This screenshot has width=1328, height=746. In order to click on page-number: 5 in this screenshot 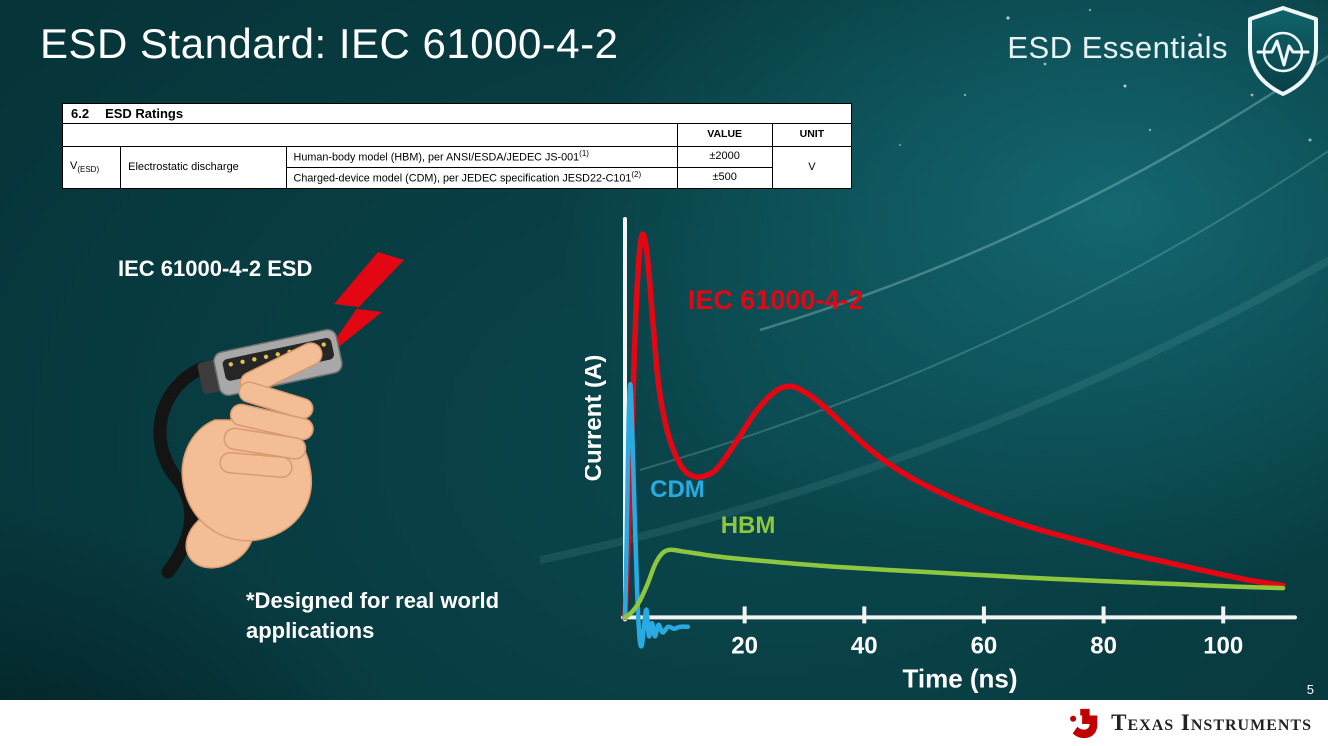, I will do `click(1310, 689)`.